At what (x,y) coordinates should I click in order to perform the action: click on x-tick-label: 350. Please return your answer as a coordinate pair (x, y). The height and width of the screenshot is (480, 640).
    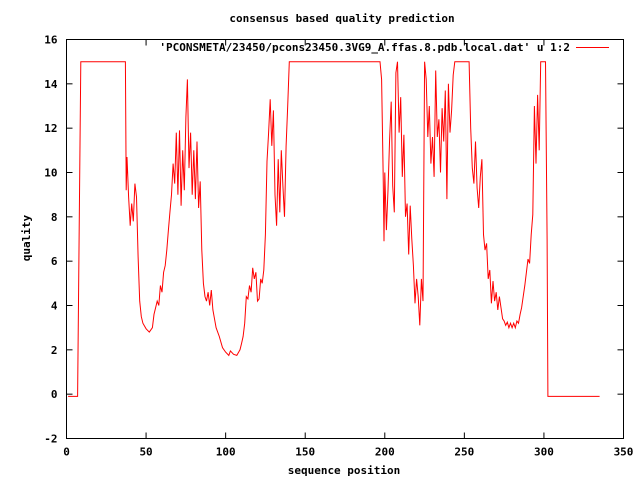
    Looking at the image, I should click on (624, 452).